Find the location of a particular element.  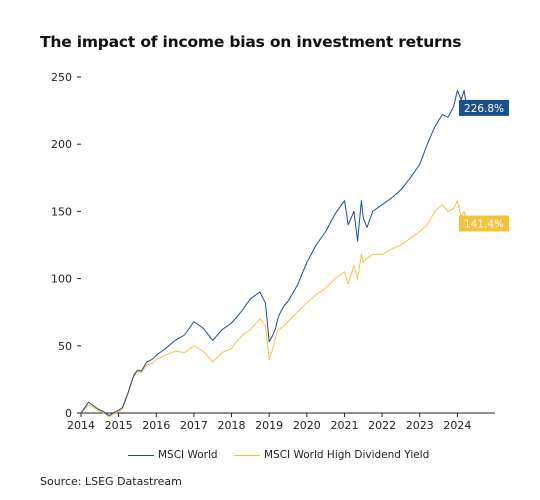

x-tick-label: 2019 is located at coordinates (269, 425).